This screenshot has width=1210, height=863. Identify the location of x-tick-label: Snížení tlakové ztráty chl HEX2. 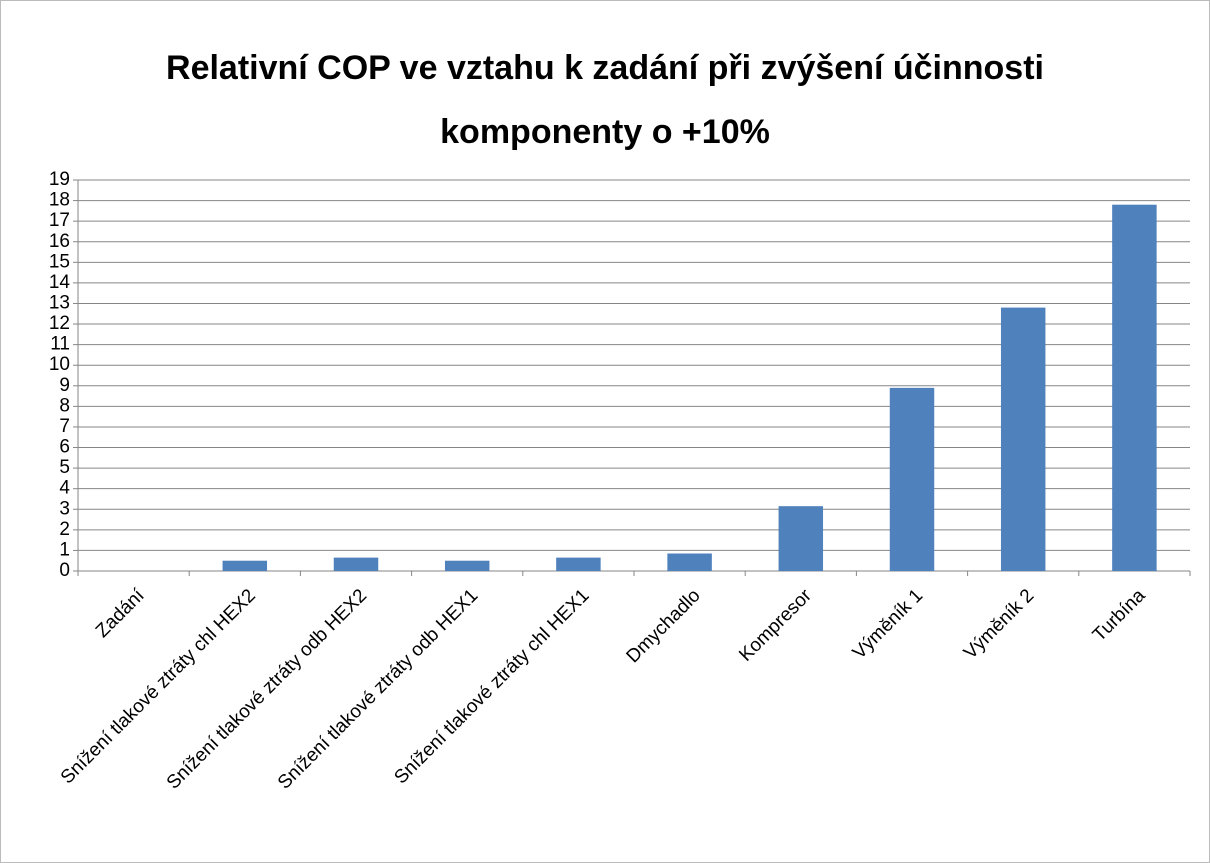
(158, 686).